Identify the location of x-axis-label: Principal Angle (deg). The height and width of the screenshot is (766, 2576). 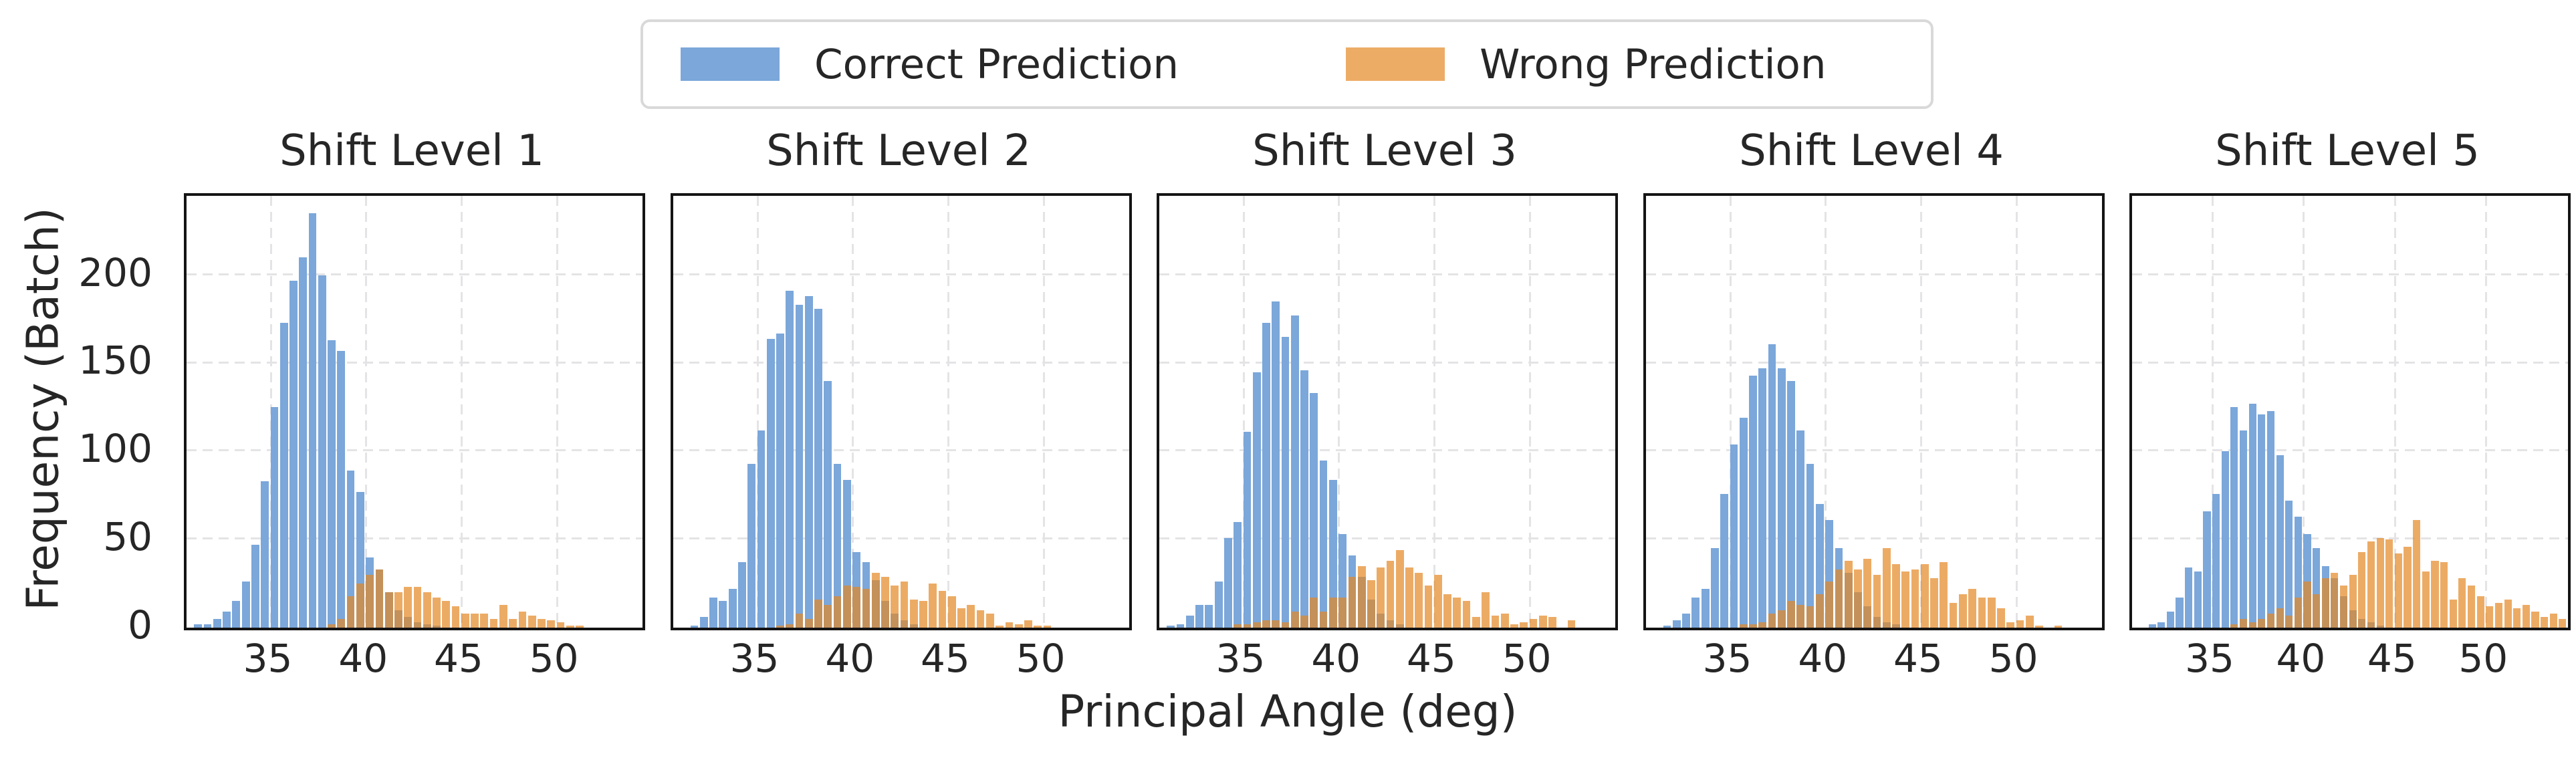
(1288, 711).